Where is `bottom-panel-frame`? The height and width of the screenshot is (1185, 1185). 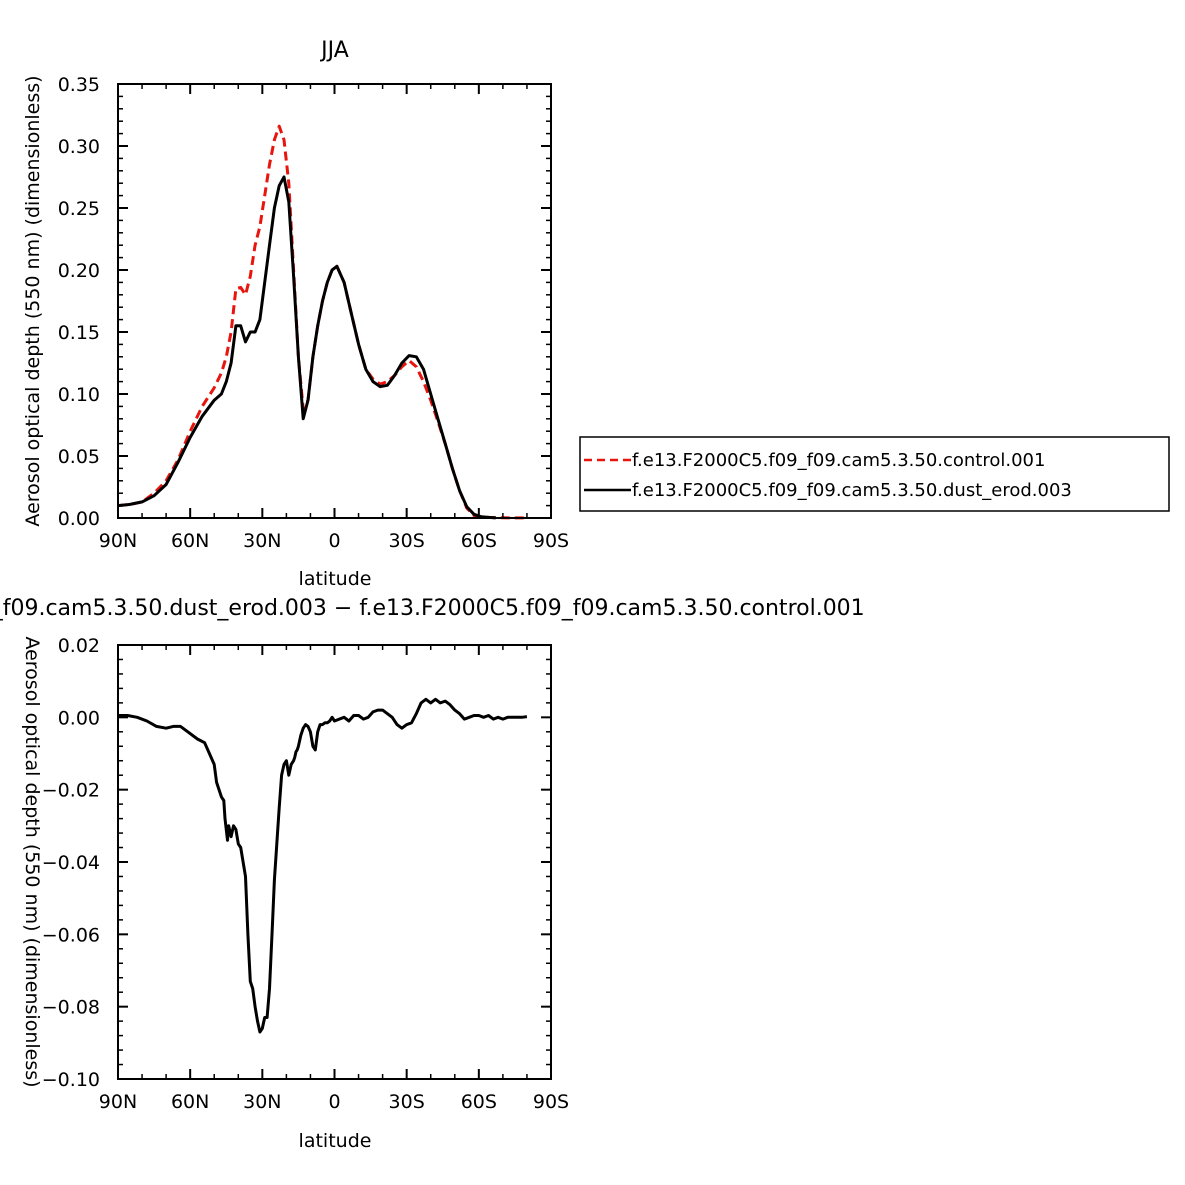
bottom-panel-frame is located at coordinates (334, 862).